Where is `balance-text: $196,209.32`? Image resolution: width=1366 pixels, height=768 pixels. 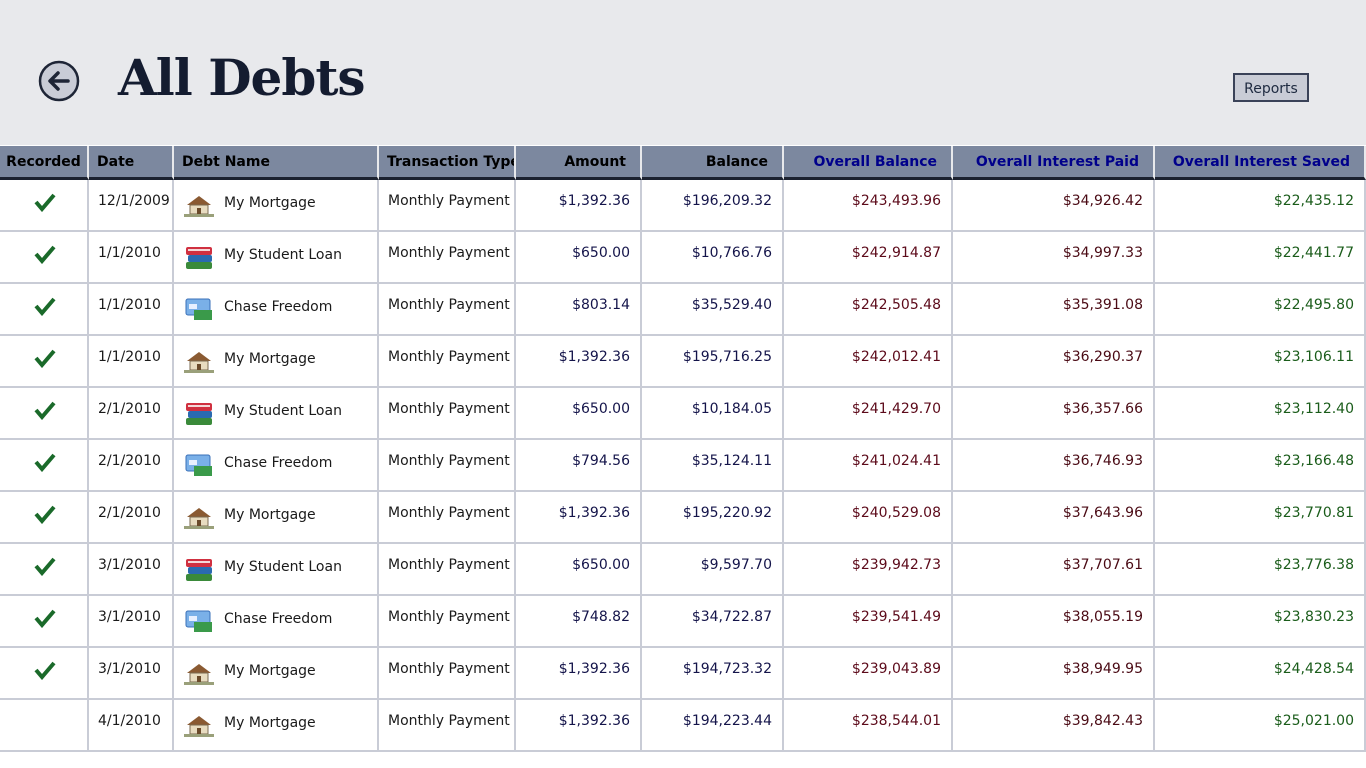 balance-text: $196,209.32 is located at coordinates (727, 201).